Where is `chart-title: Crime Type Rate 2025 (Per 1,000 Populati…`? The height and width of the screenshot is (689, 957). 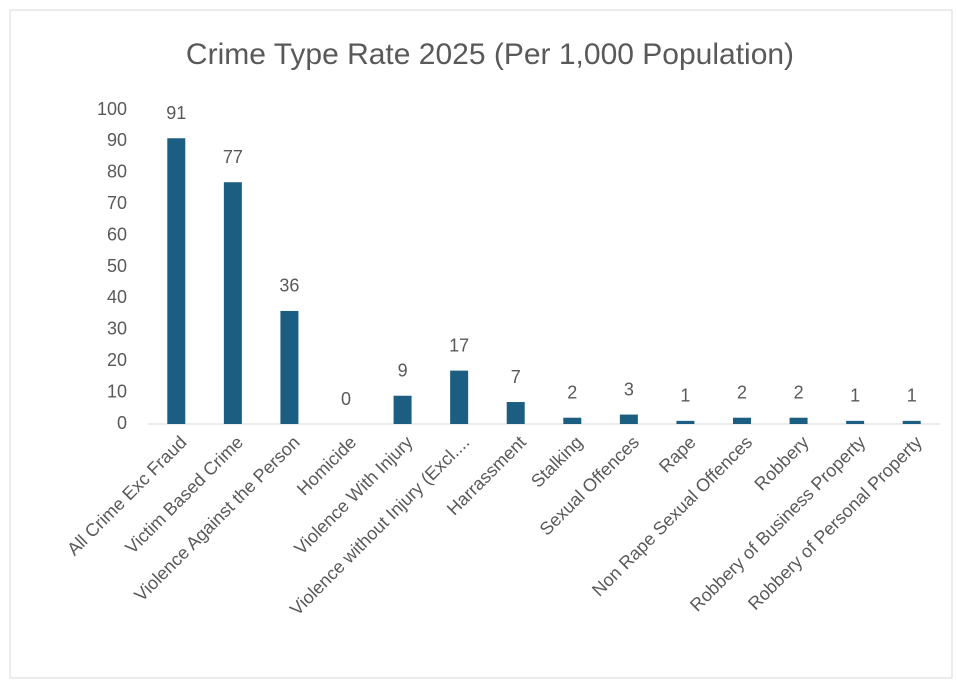 chart-title: Crime Type Rate 2025 (Per 1,000 Populati… is located at coordinates (490, 54).